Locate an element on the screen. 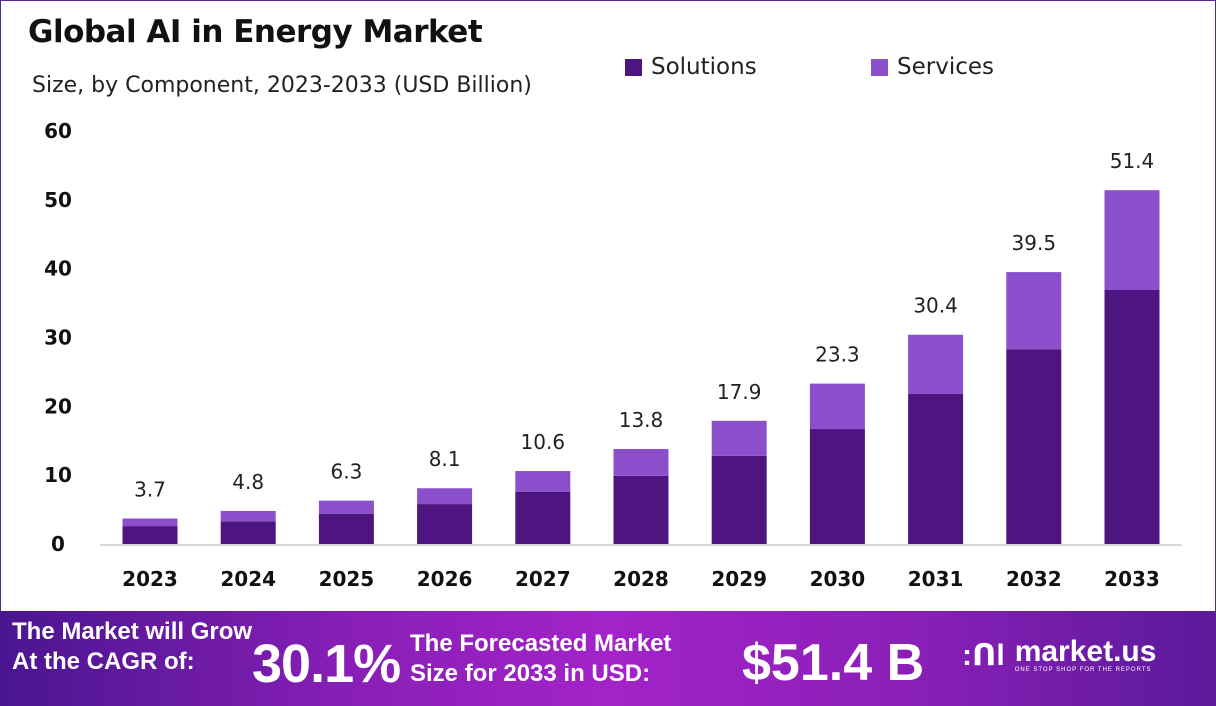 This screenshot has height=706, width=1216. bar-services-2029 is located at coordinates (739, 438).